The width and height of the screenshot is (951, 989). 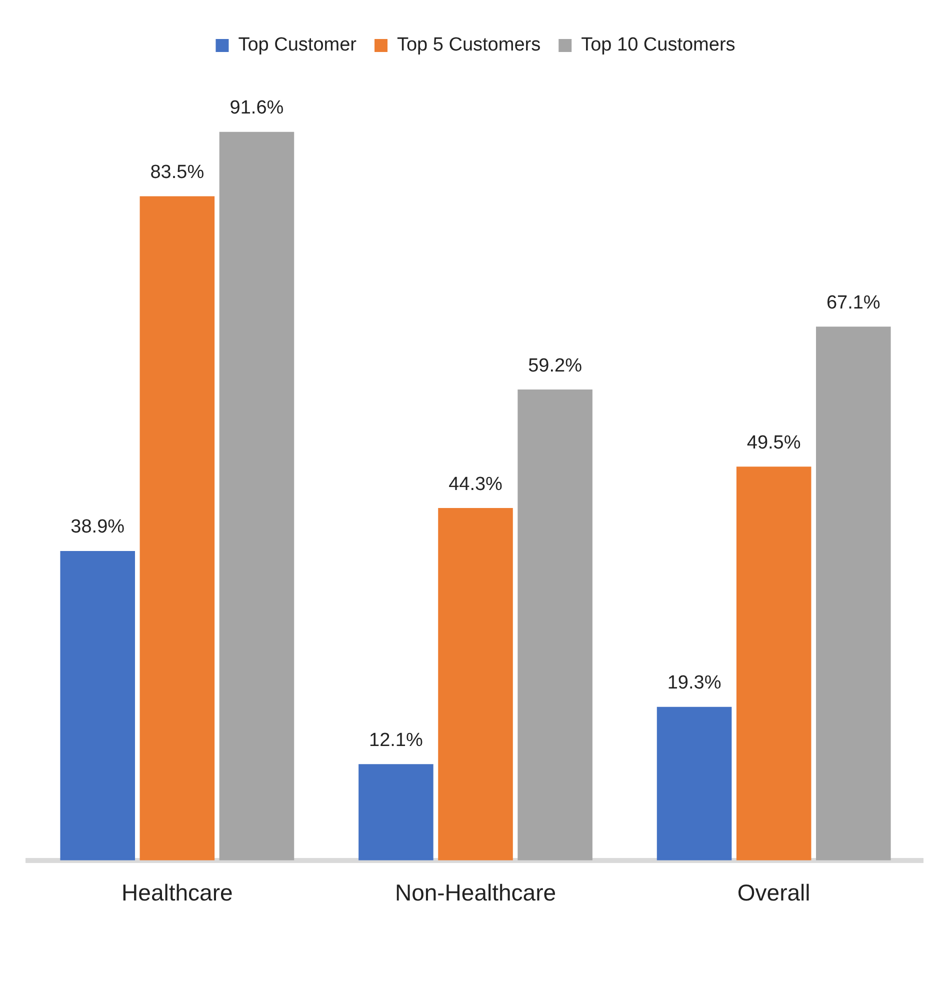 I want to click on data-label: 12.1%, so click(x=396, y=740).